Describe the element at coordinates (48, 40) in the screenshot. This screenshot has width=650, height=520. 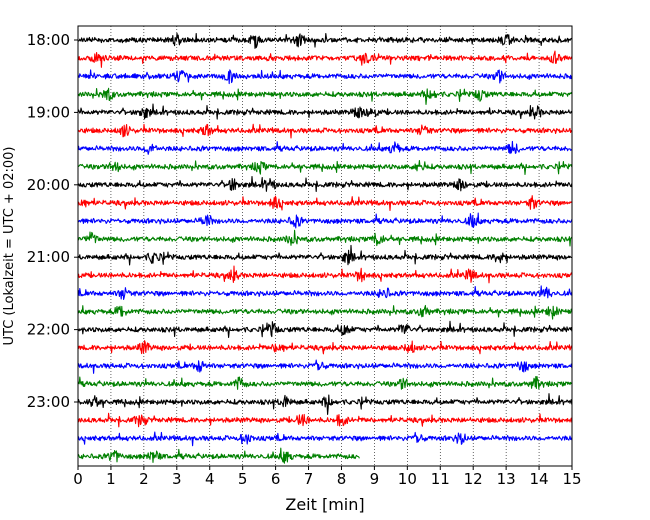
I see `y-tick-label: 18:00` at that location.